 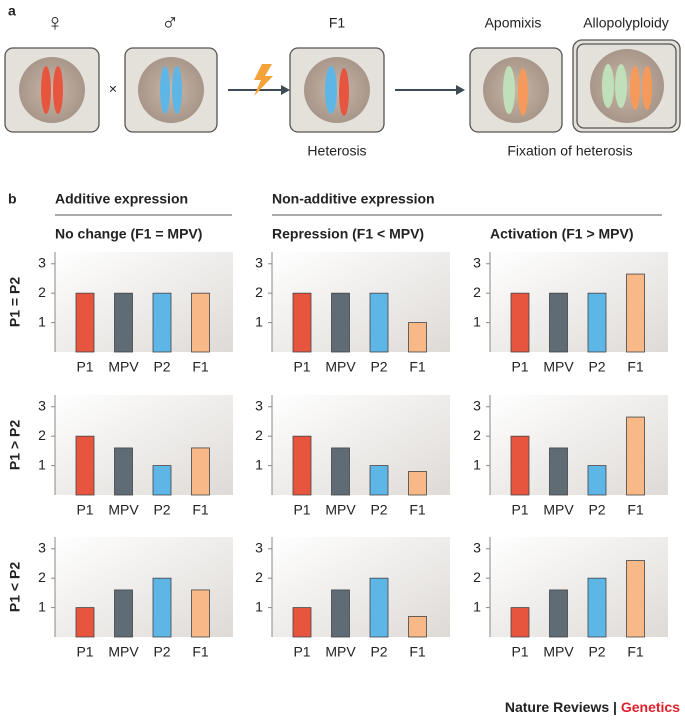 I want to click on cells, so click(x=342, y=86).